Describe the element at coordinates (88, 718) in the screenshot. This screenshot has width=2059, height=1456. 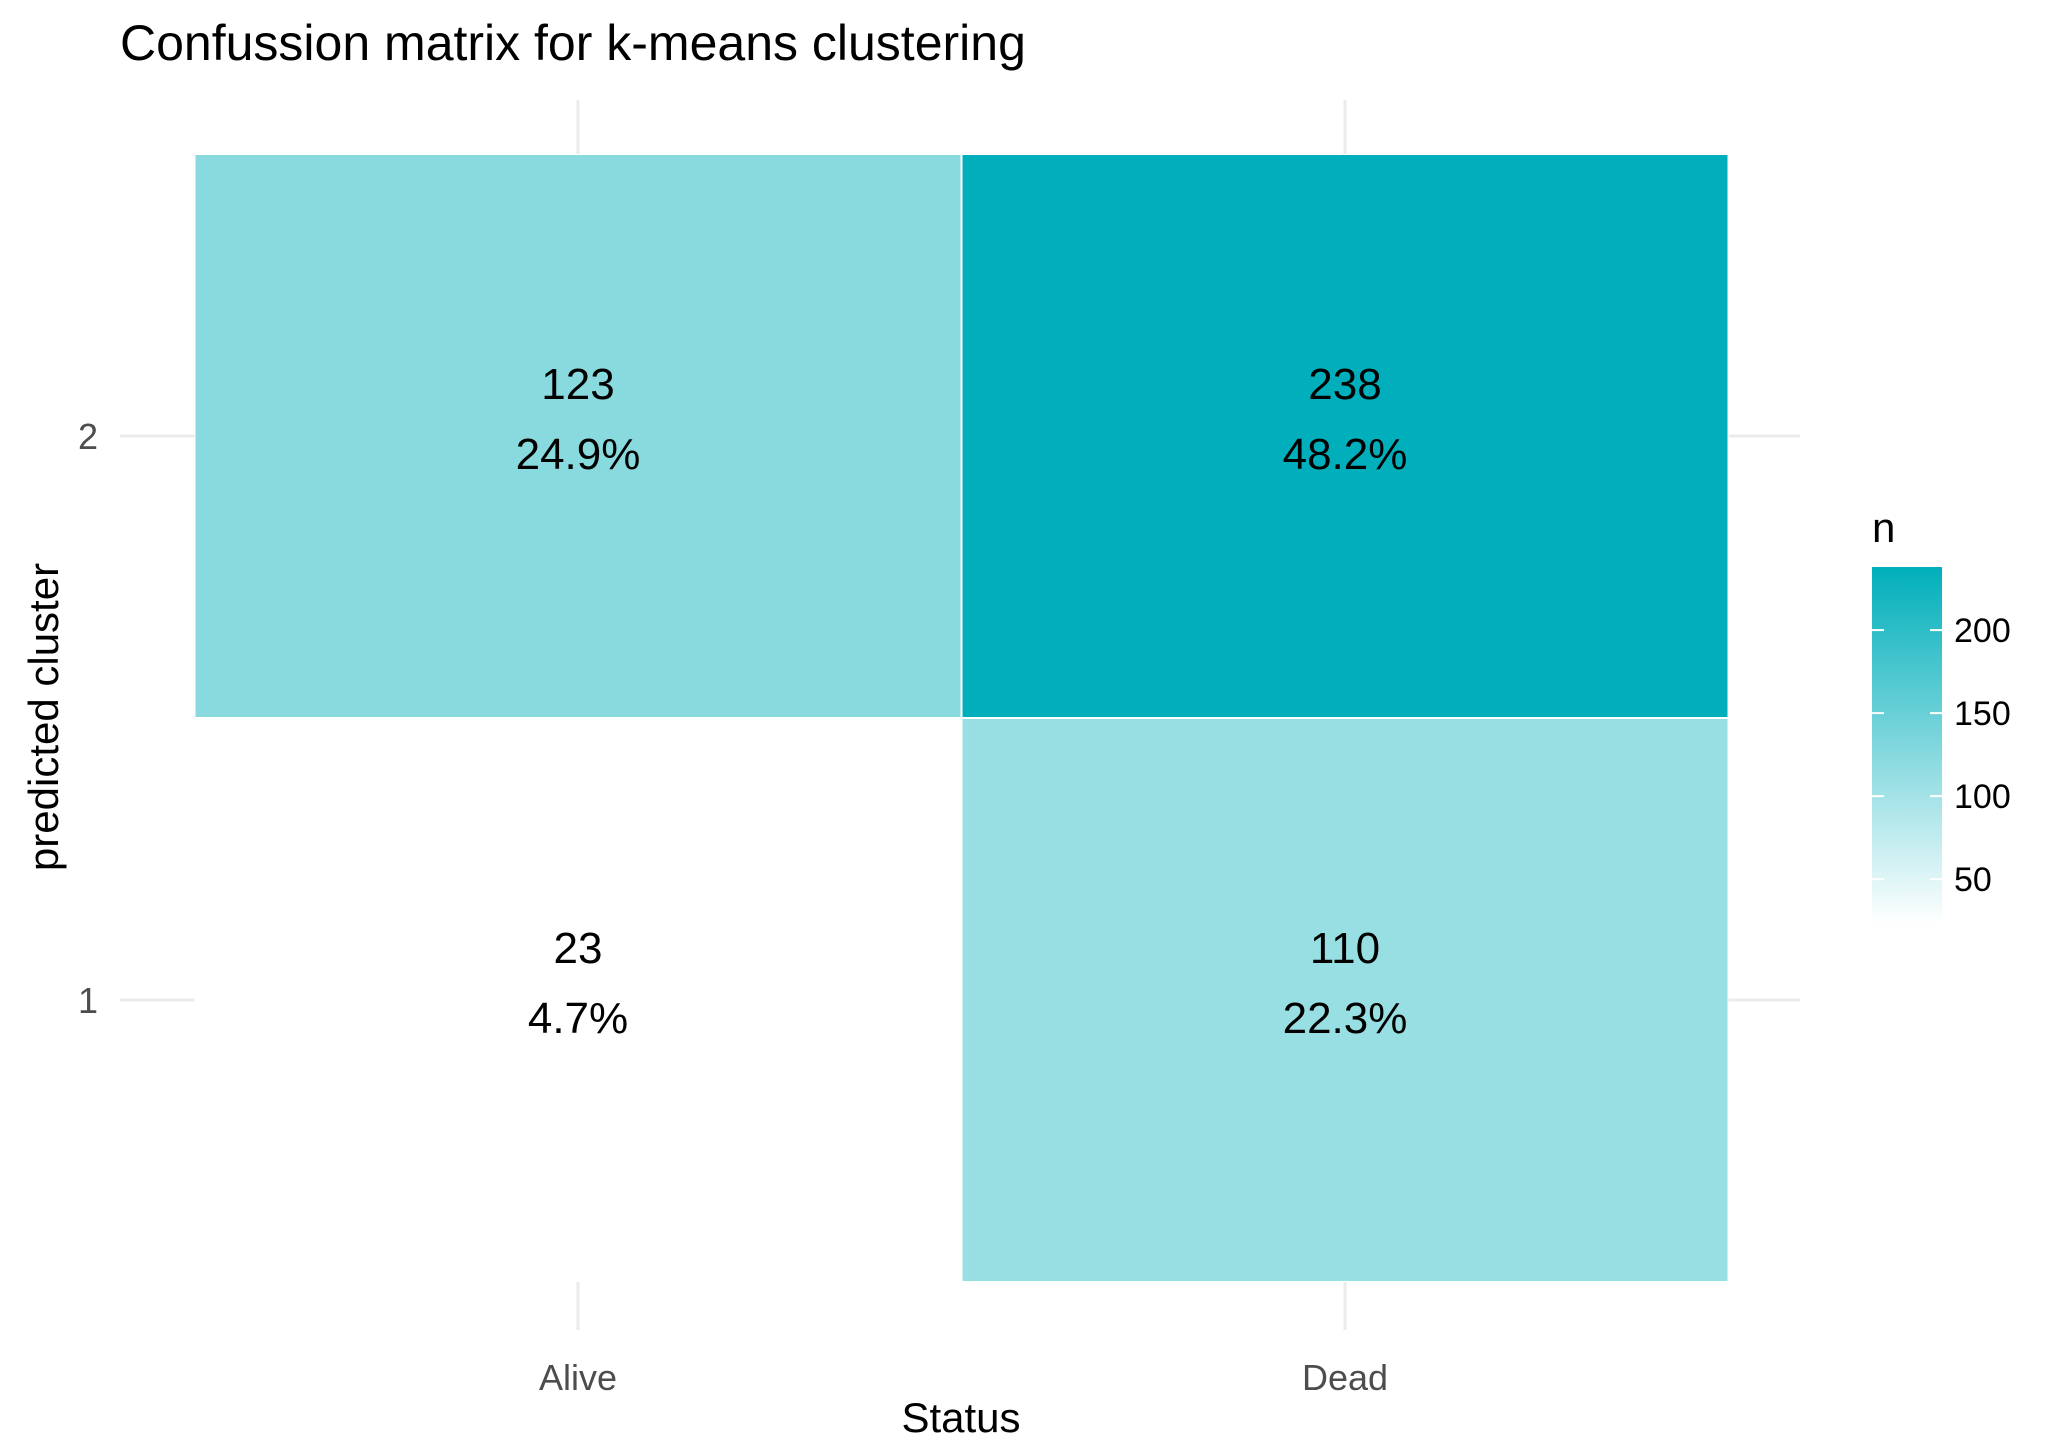
I see `y-axis-tick-labels: 12` at that location.